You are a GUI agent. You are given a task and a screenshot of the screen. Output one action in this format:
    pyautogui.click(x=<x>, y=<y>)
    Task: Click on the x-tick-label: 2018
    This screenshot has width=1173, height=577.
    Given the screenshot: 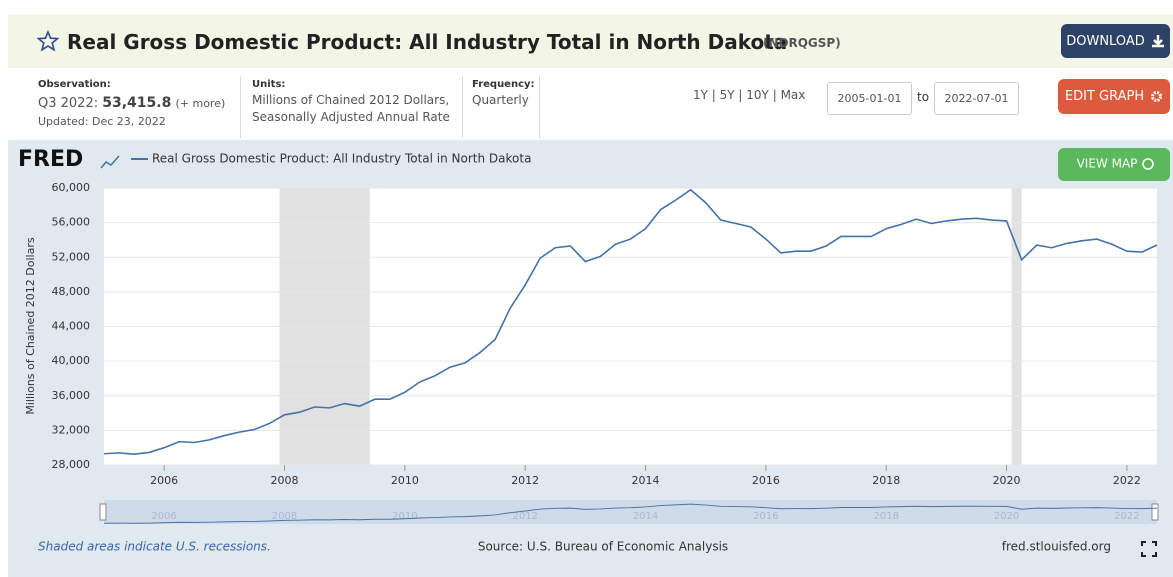 What is the action you would take?
    pyautogui.click(x=886, y=480)
    